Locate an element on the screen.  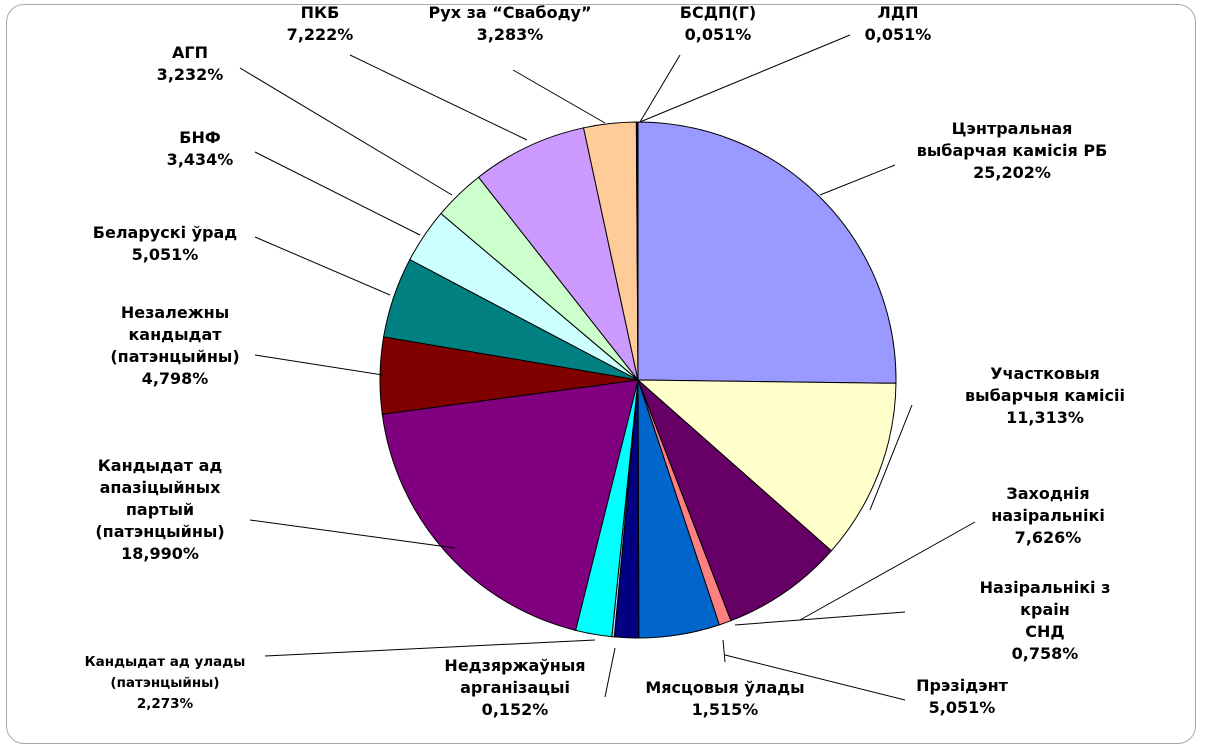
slice-label: Прэзідэнт 5,051% is located at coordinates (962, 697).